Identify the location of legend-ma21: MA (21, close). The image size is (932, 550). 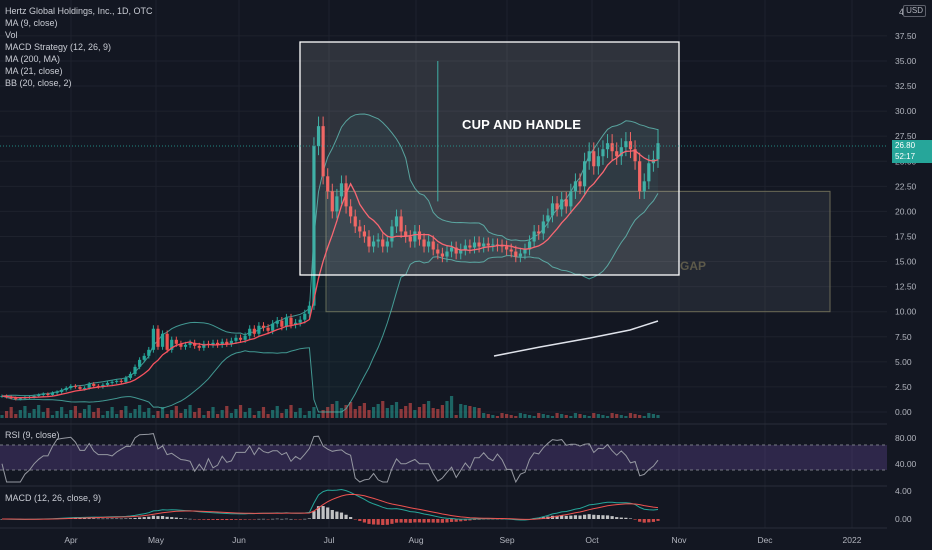
(34, 71).